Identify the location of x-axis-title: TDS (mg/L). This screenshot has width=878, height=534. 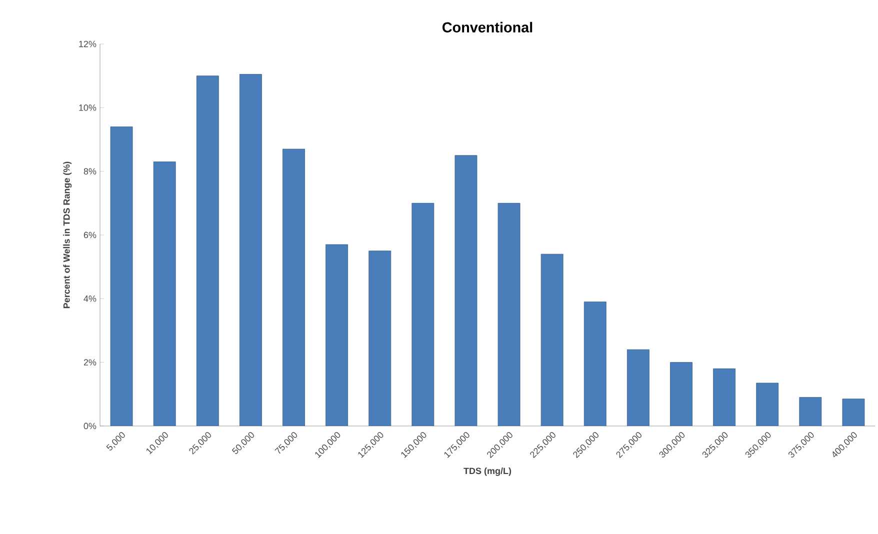
(488, 471).